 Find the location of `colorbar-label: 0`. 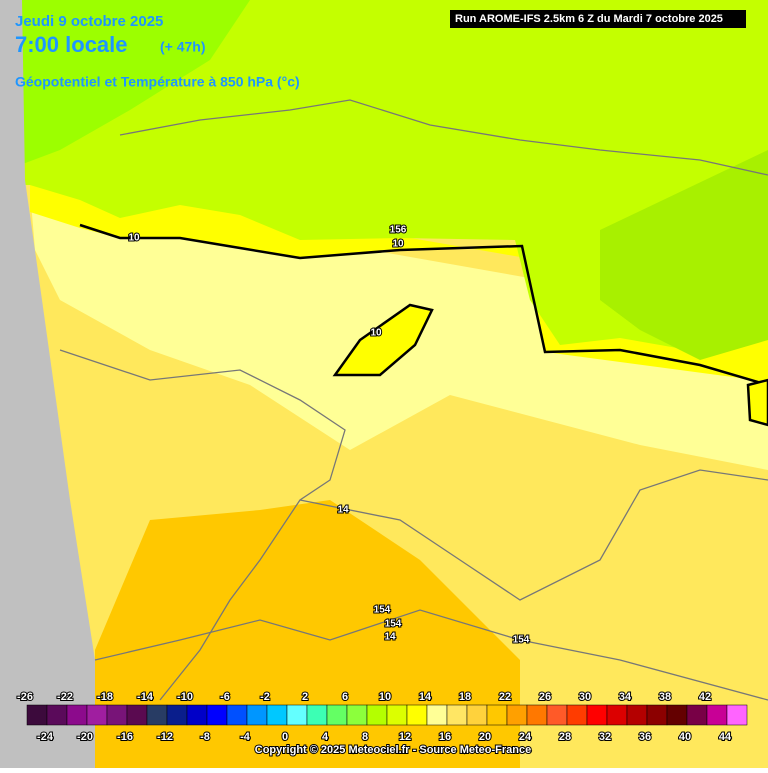

colorbar-label: 0 is located at coordinates (285, 737).